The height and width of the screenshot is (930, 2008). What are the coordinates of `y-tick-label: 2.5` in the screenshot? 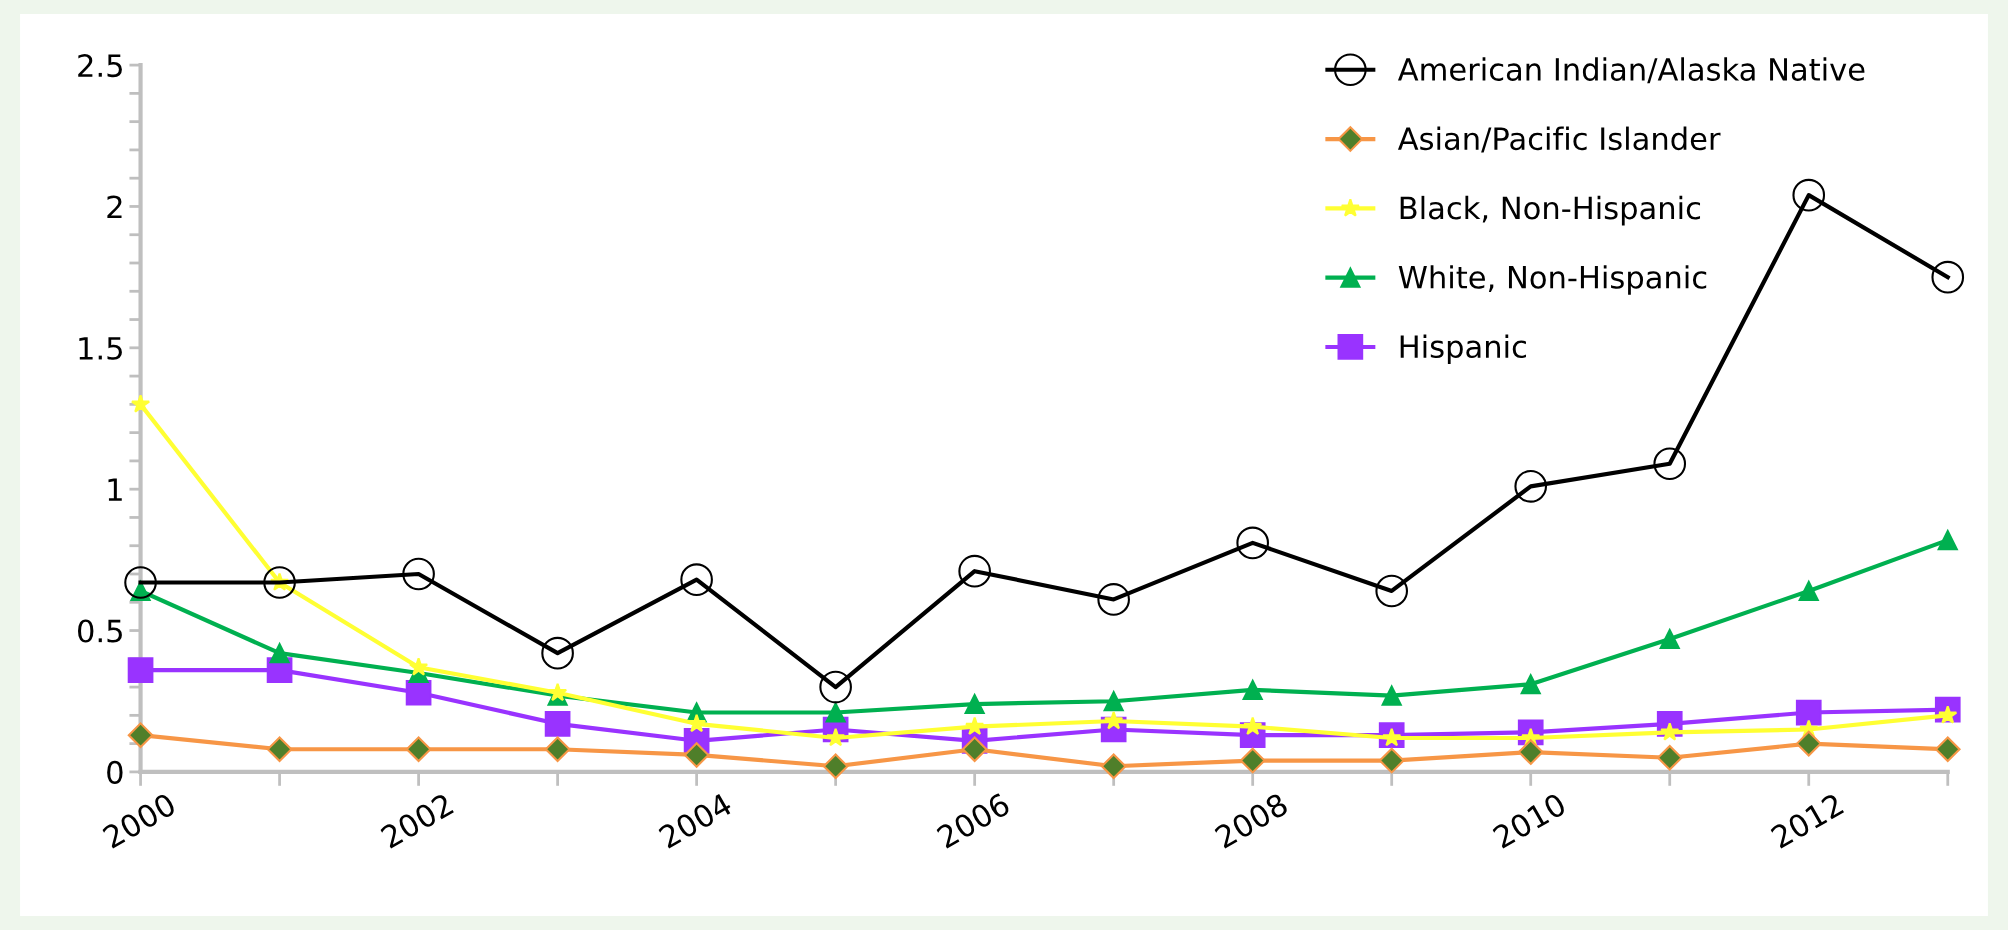 It's located at (100, 66).